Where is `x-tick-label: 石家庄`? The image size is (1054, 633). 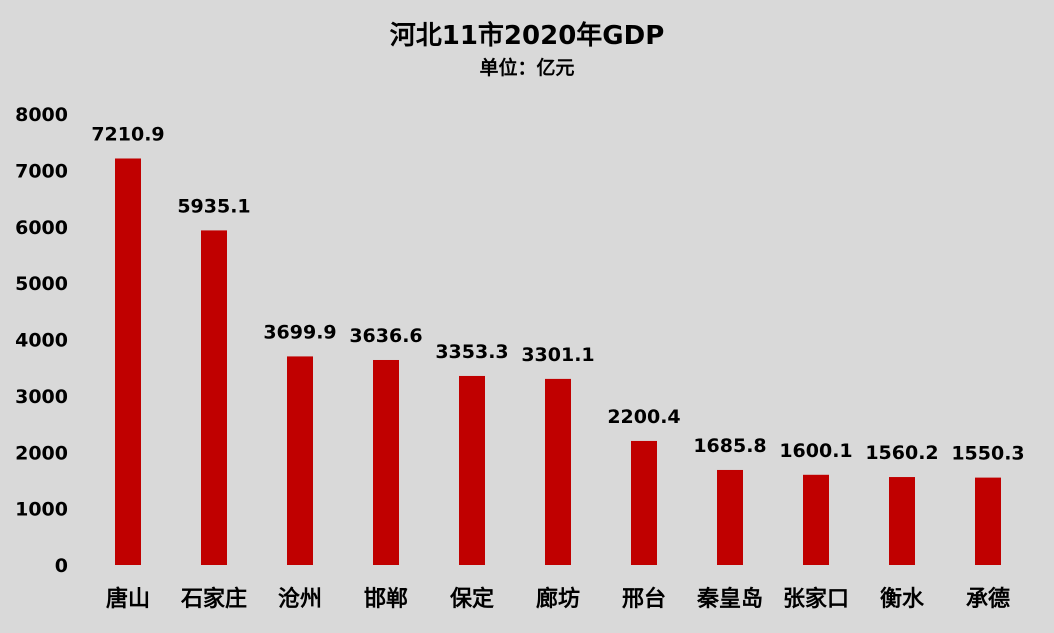 x-tick-label: 石家庄 is located at coordinates (213, 599).